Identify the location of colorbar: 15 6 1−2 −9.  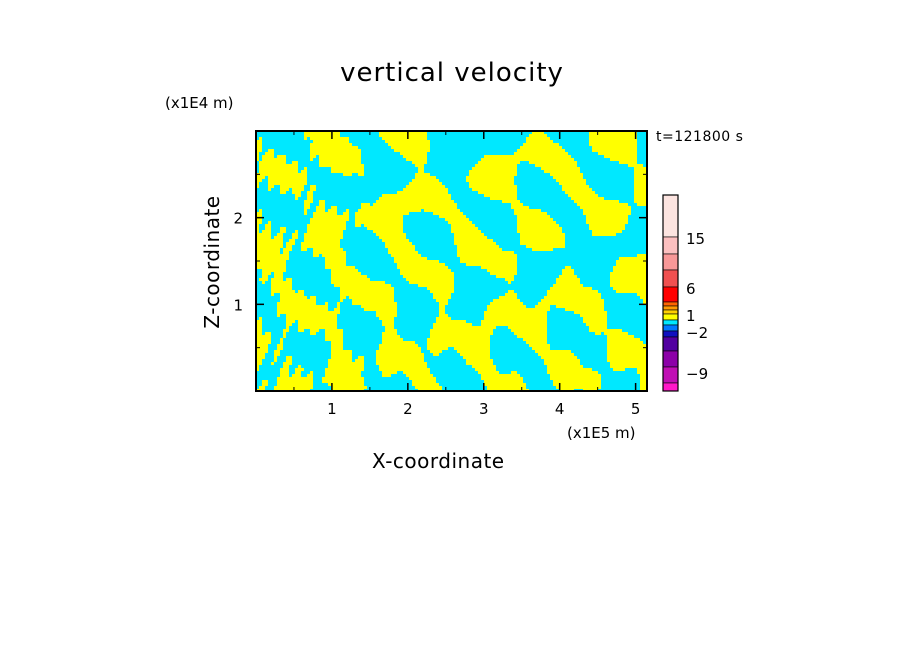
(685, 293).